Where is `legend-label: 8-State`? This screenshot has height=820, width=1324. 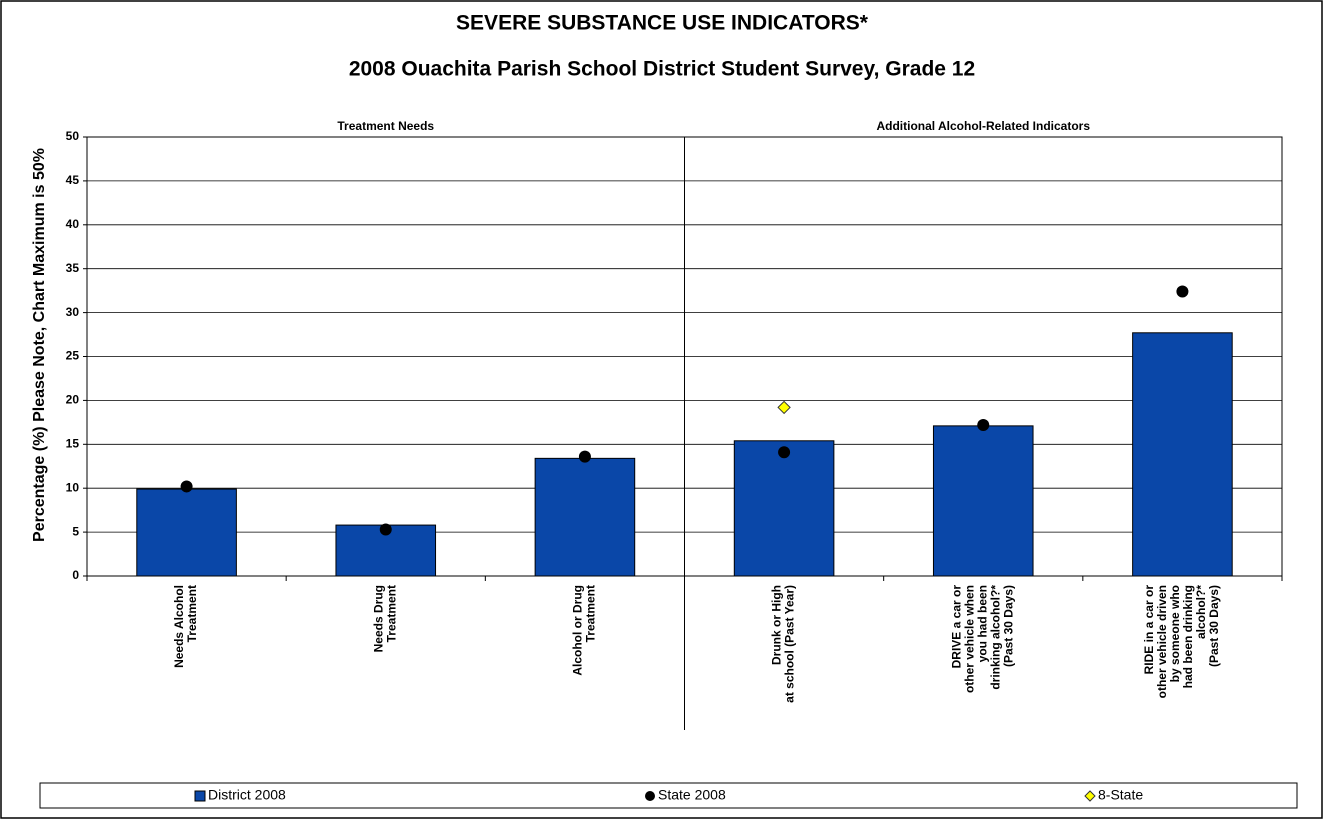
legend-label: 8-State is located at coordinates (1120, 795).